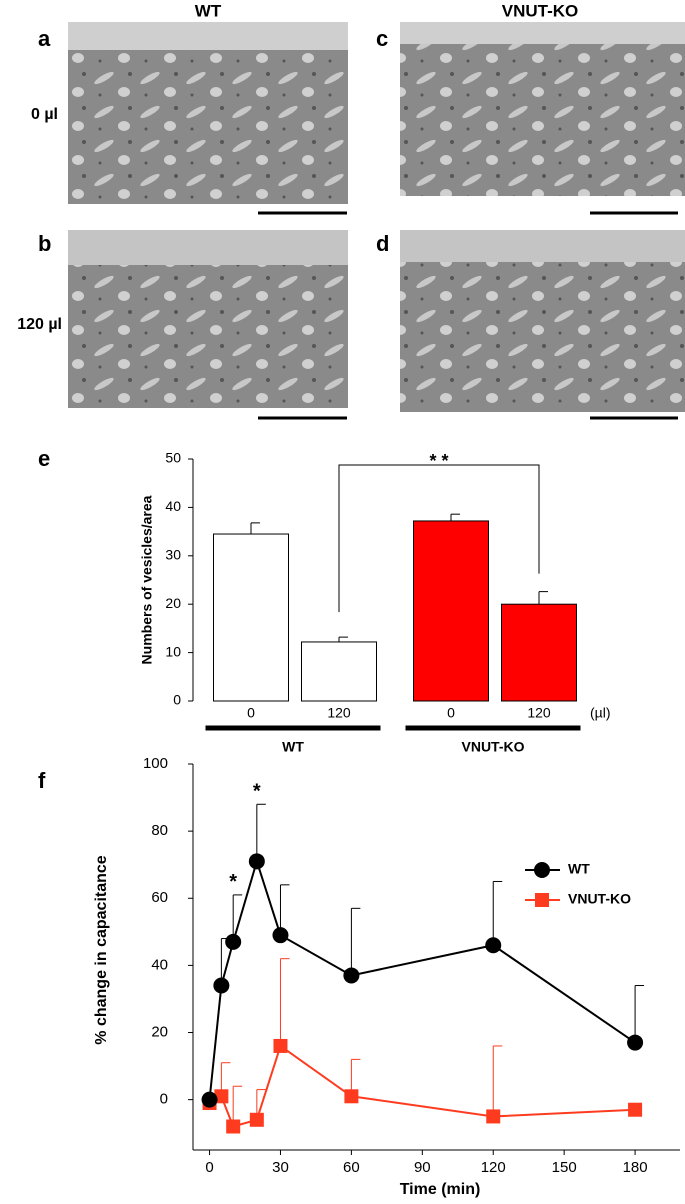  I want to click on row-label: 120 µl, so click(39, 324).